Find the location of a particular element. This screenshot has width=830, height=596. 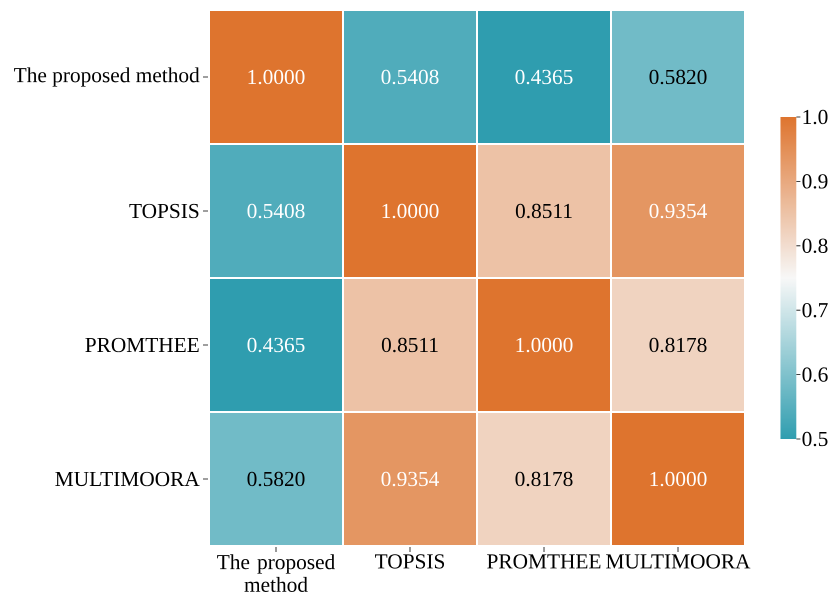

y-tick-label: MULTIMOORA is located at coordinates (127, 479).